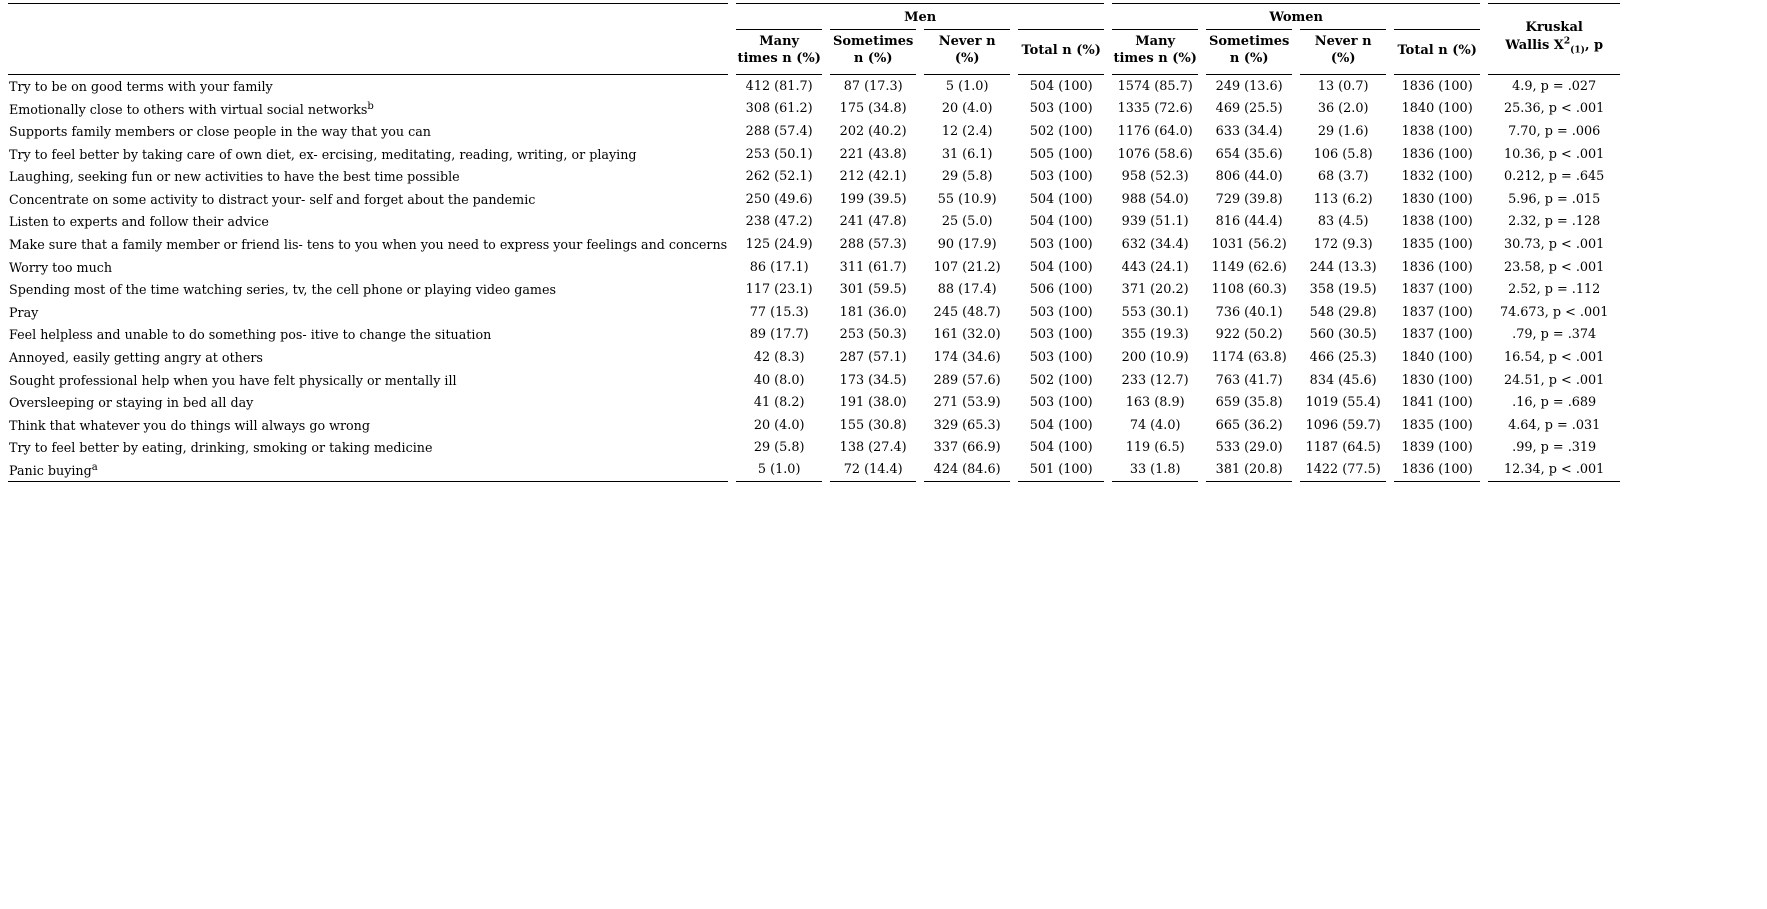  I want to click on men-never-value: 337 (66.9), so click(967, 448).